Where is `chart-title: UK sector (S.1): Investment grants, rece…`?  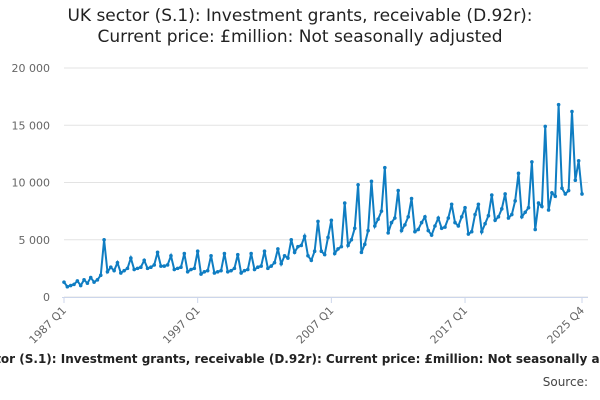 chart-title: UK sector (S.1): Investment grants, rece… is located at coordinates (300, 26).